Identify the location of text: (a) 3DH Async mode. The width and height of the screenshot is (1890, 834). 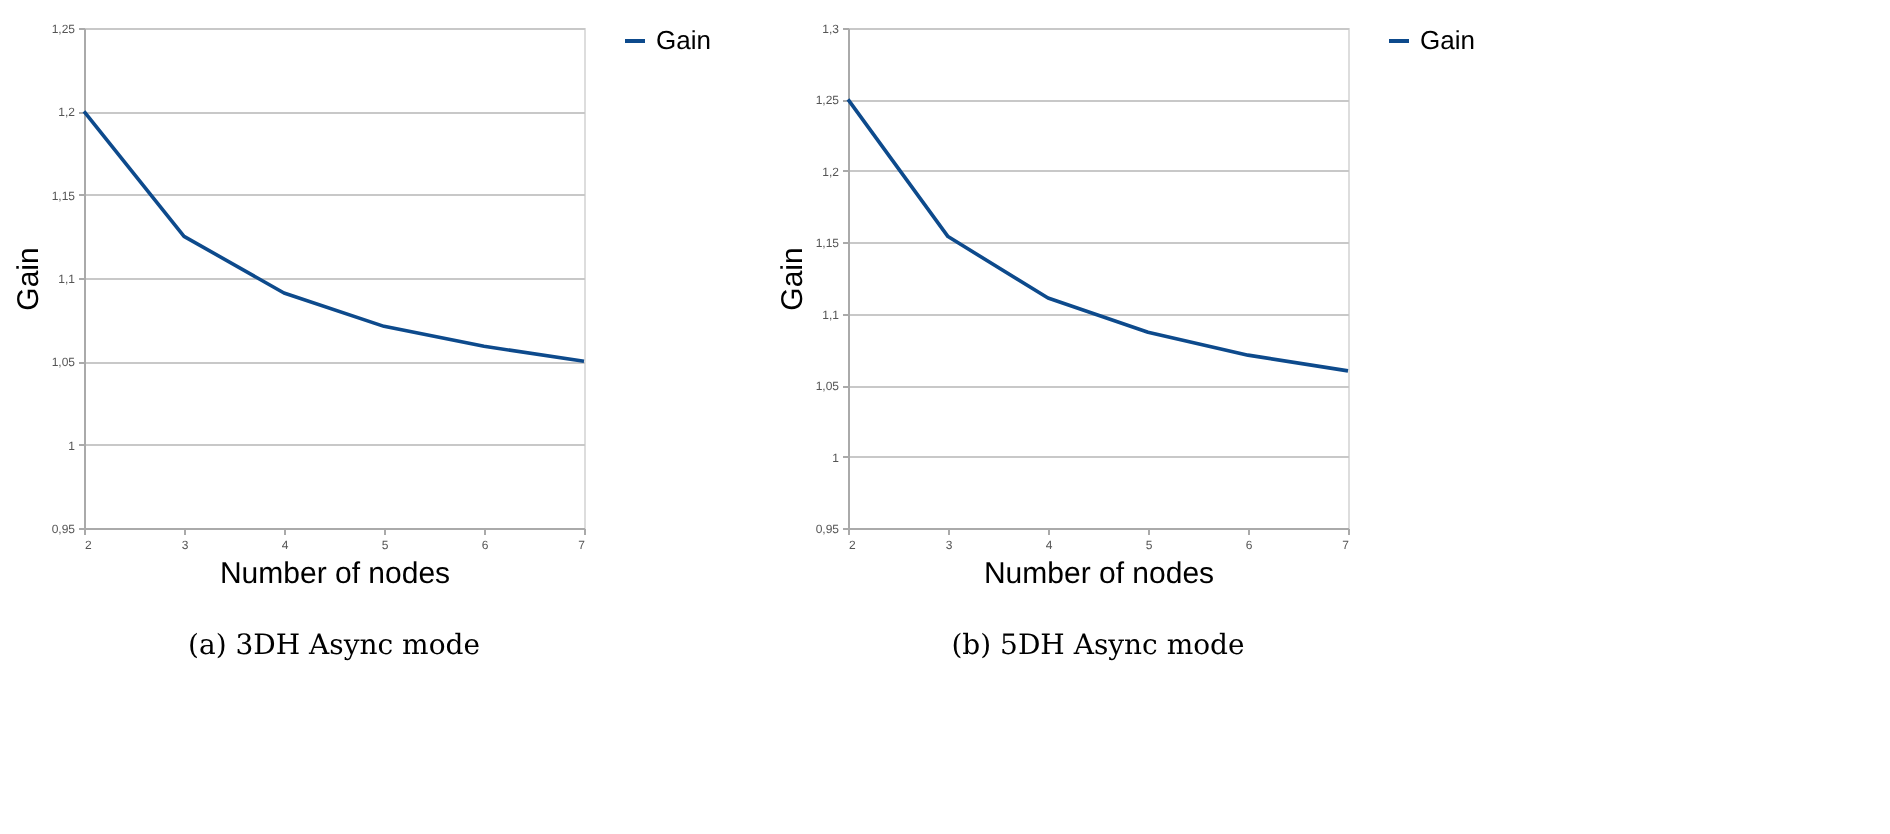
(334, 646).